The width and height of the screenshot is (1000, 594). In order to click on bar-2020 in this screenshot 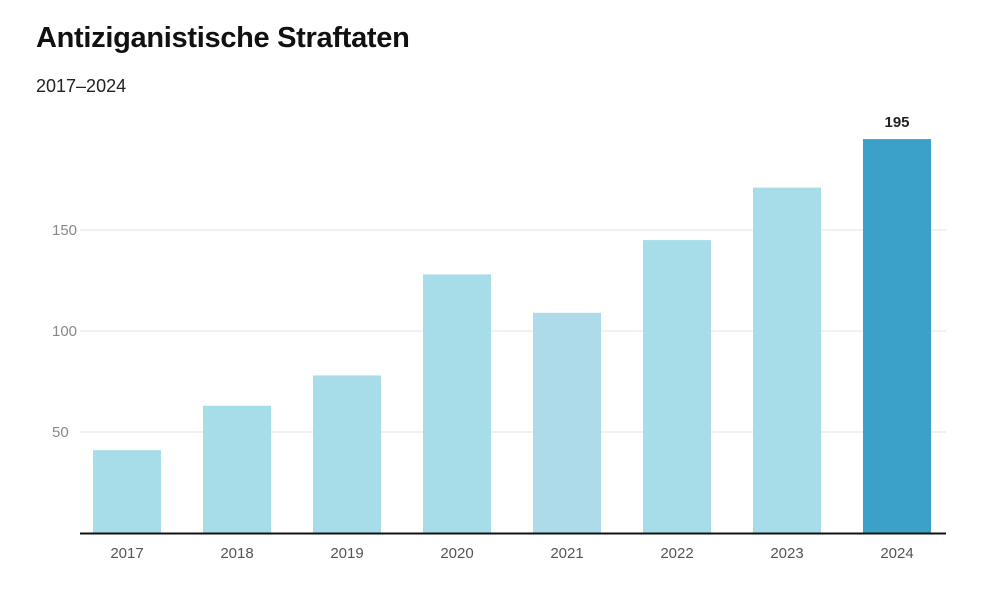, I will do `click(457, 403)`.